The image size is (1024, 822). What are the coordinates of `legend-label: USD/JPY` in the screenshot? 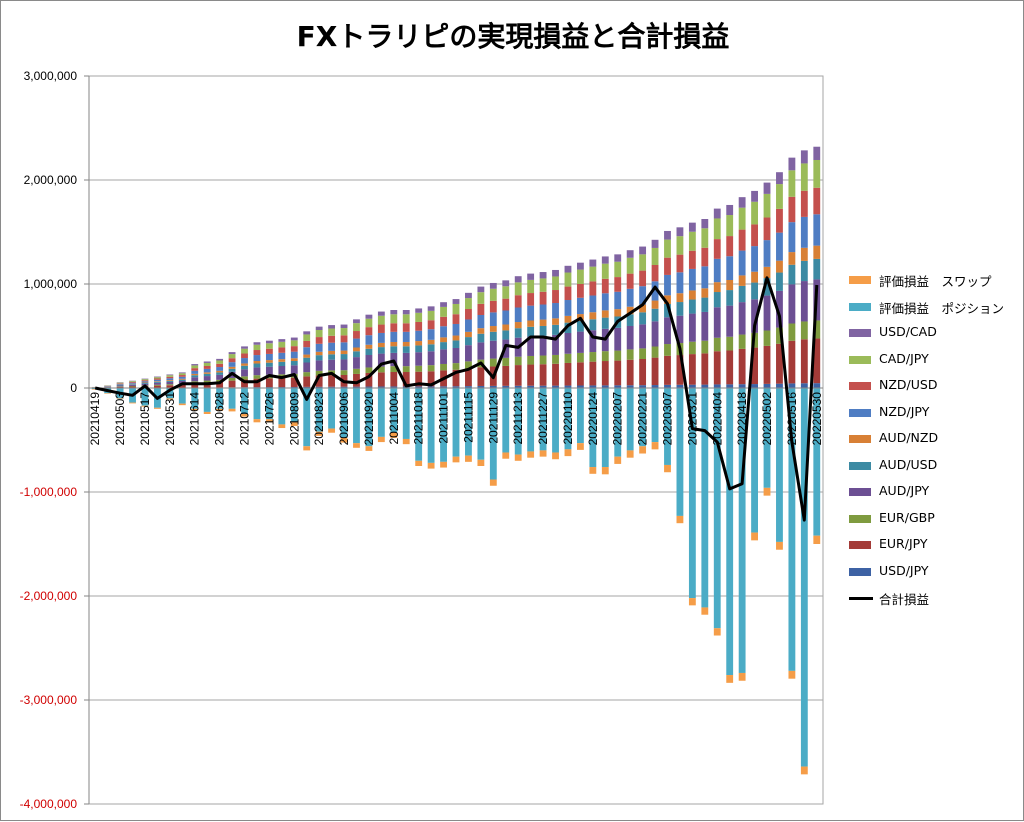 It's located at (904, 570).